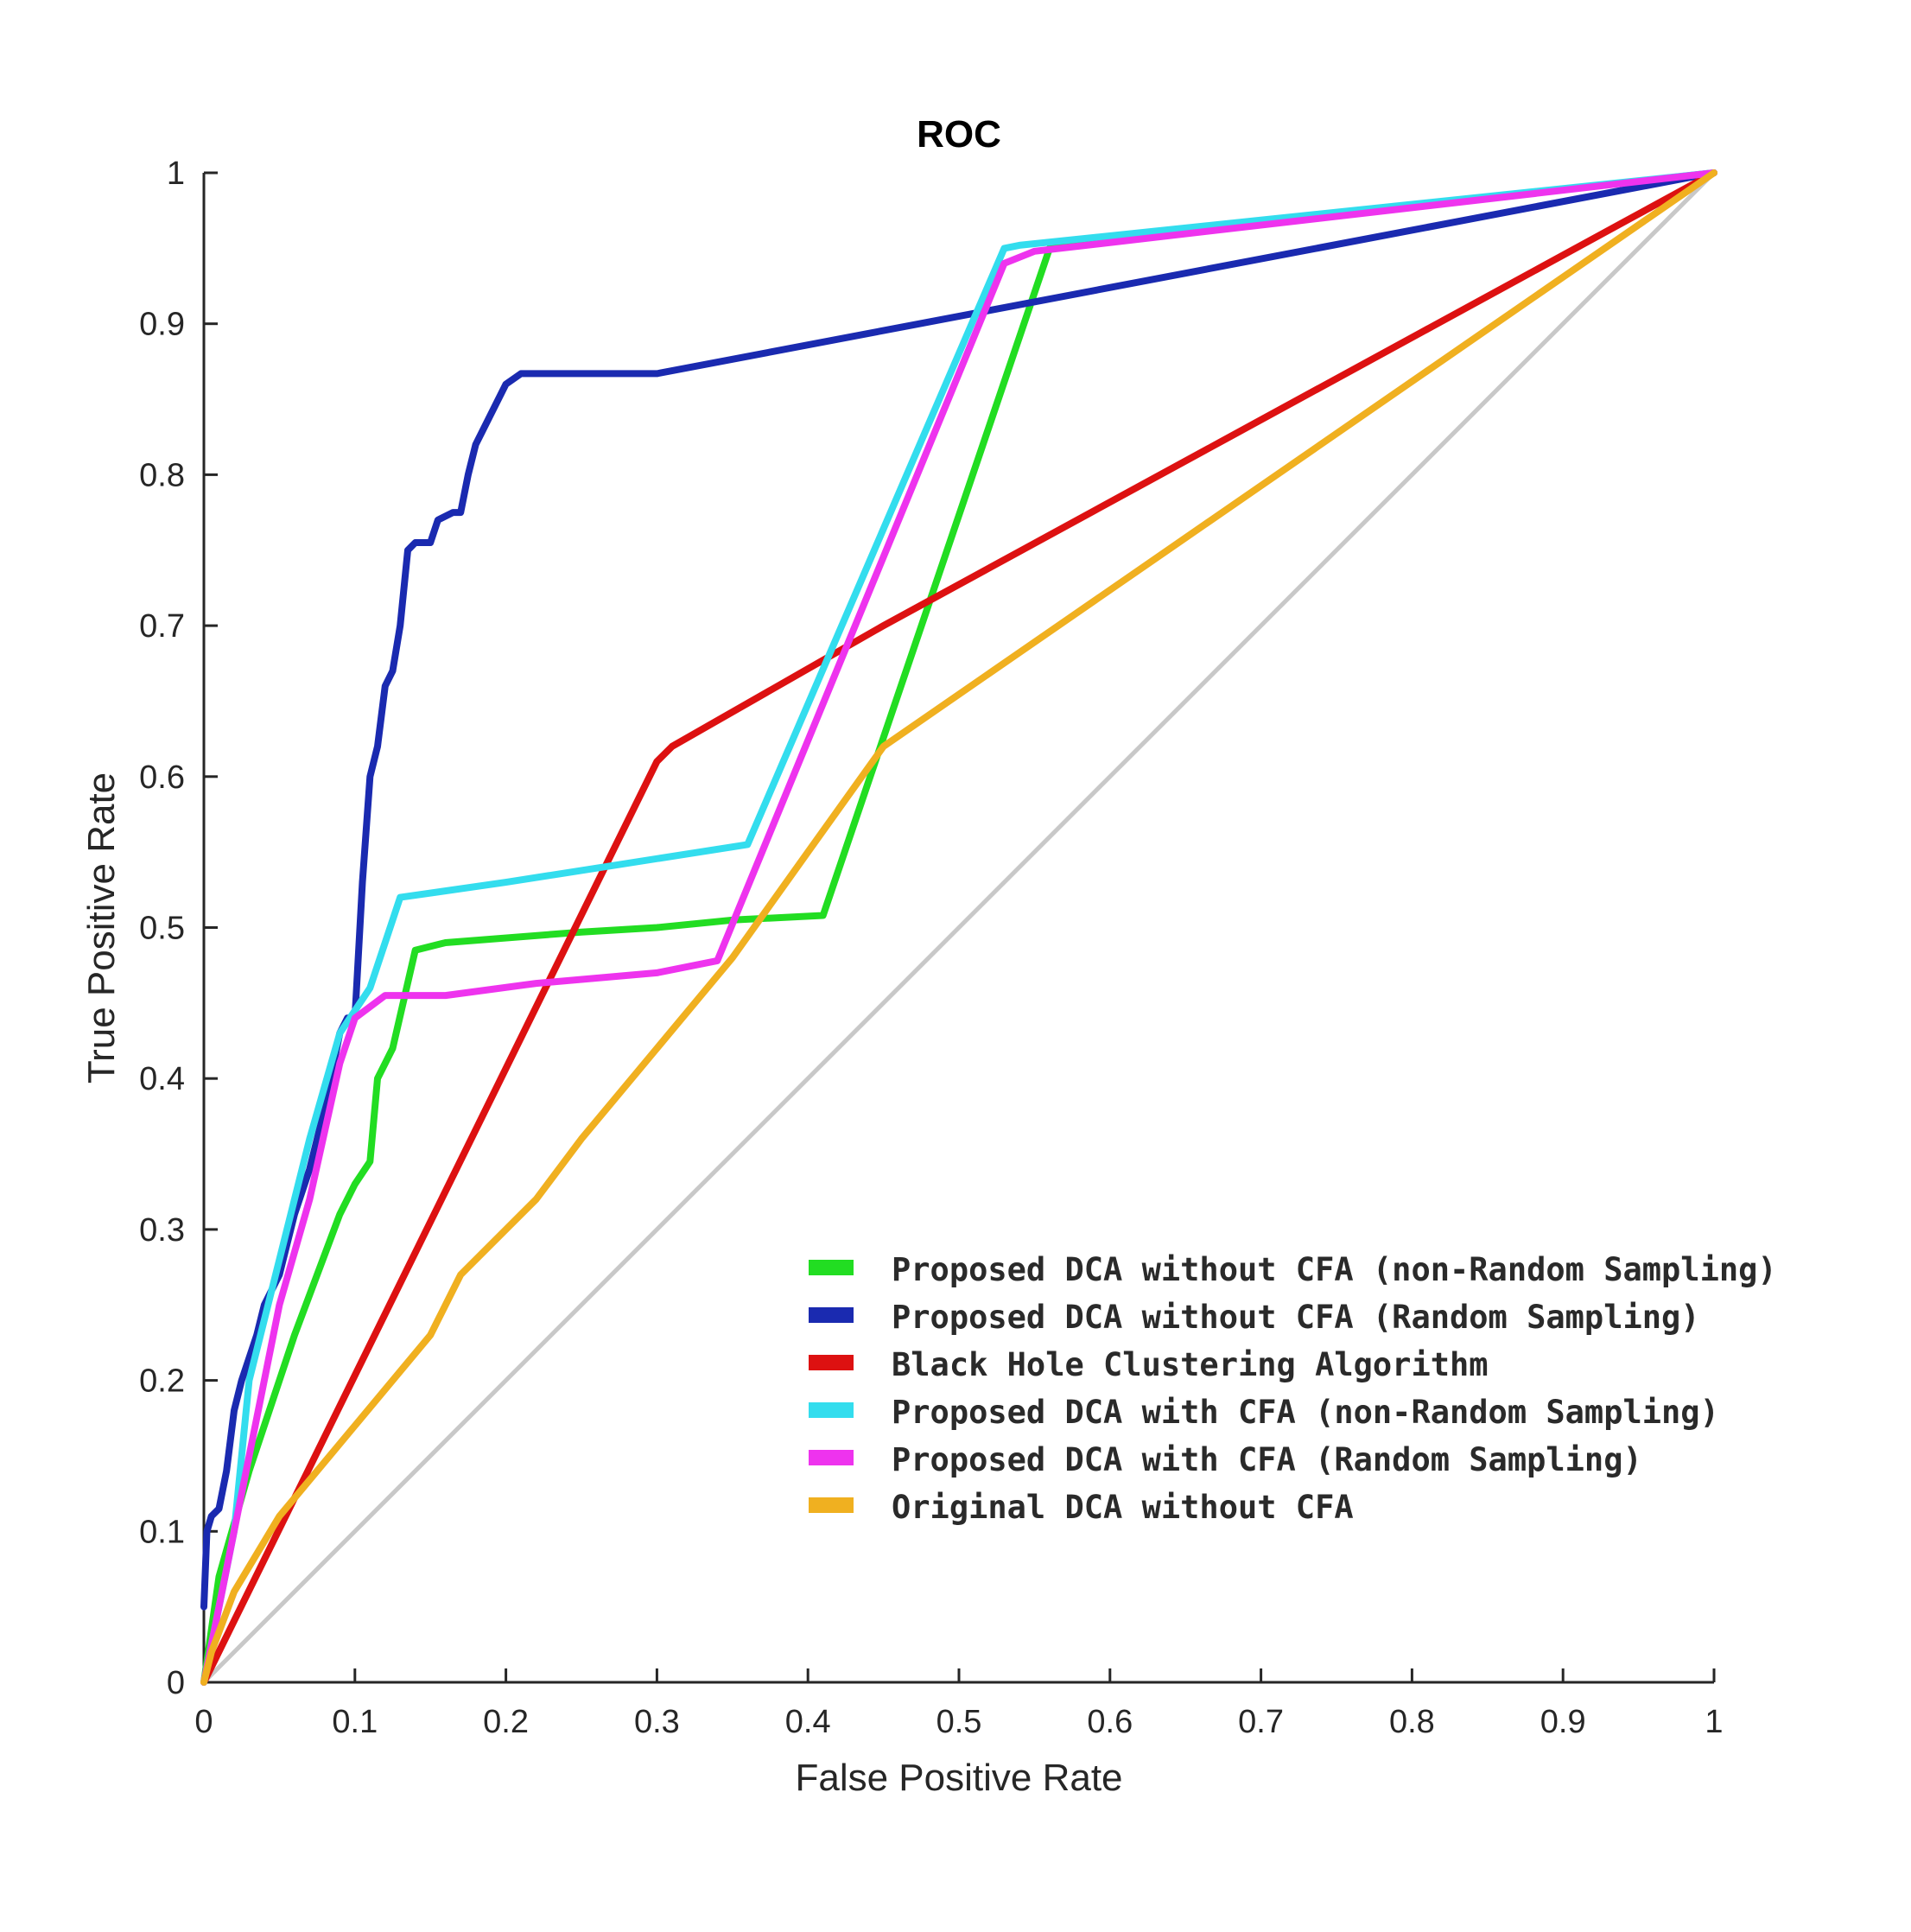 This screenshot has width=1911, height=1932. I want to click on y-tick-label: 0.1, so click(162, 1532).